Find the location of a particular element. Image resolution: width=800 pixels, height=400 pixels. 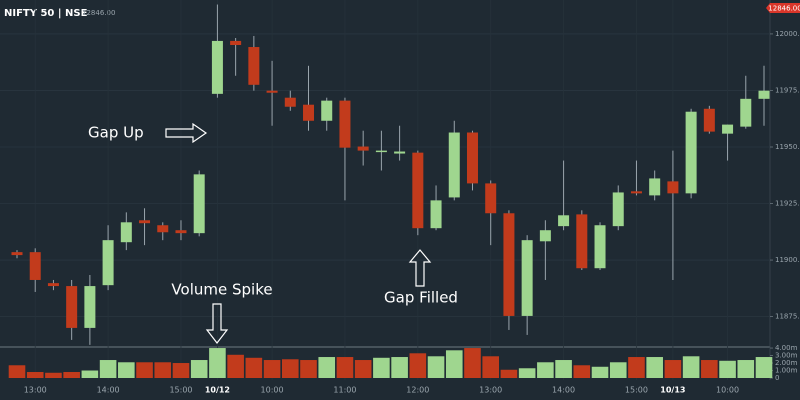

y-tick-label: 11900.00 is located at coordinates (787, 260).